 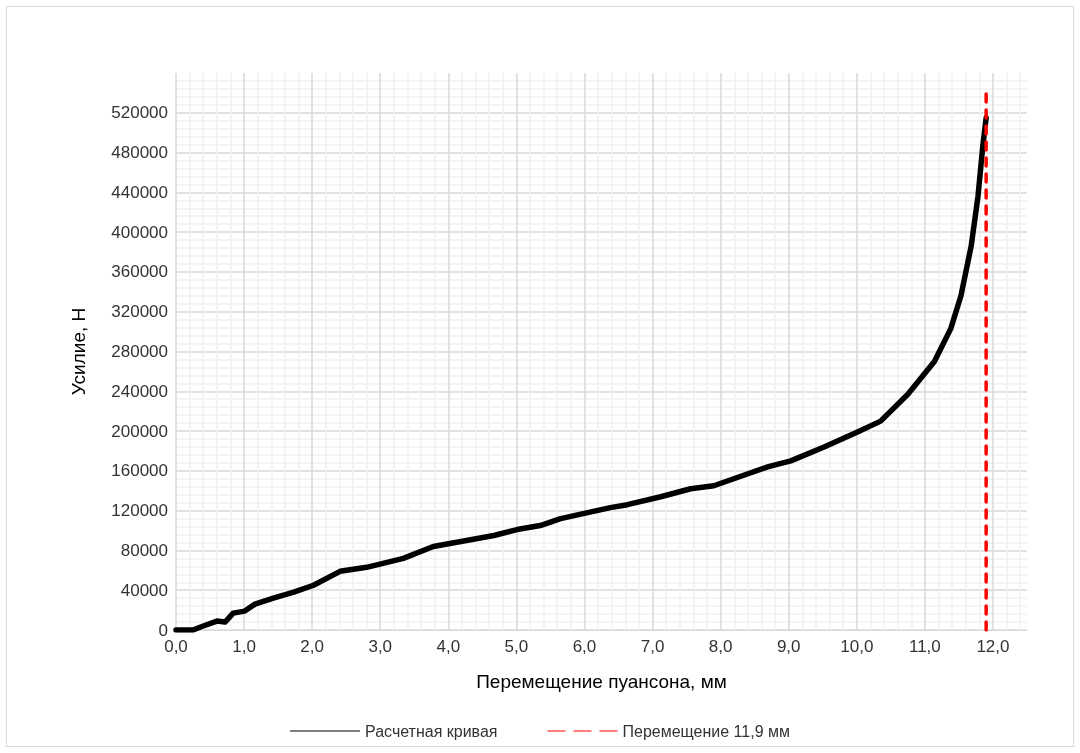 What do you see at coordinates (601, 681) in the screenshot?
I see `x-axis-title: Перемещение пуансона, мм` at bounding box center [601, 681].